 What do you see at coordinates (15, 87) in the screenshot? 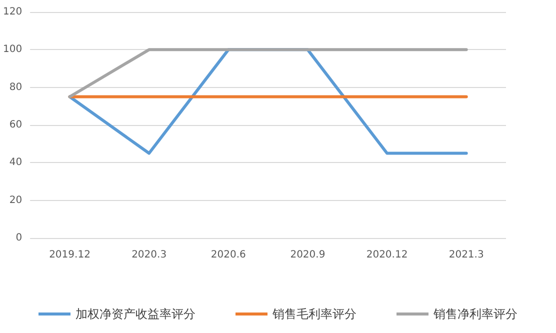
I see `y-tick-label: 80` at bounding box center [15, 87].